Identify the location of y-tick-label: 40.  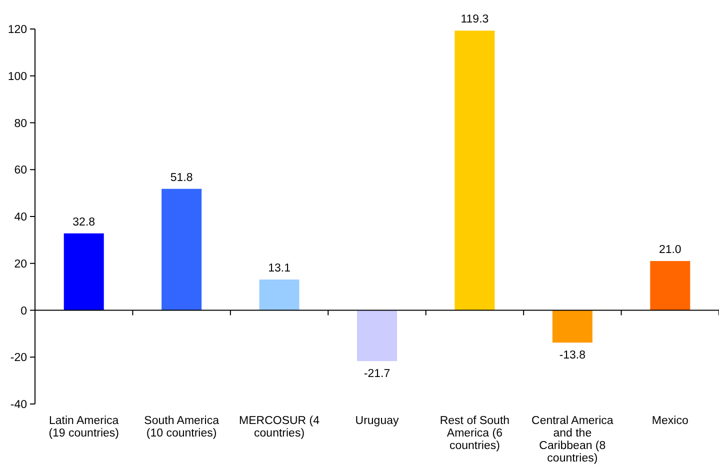
(20, 218).